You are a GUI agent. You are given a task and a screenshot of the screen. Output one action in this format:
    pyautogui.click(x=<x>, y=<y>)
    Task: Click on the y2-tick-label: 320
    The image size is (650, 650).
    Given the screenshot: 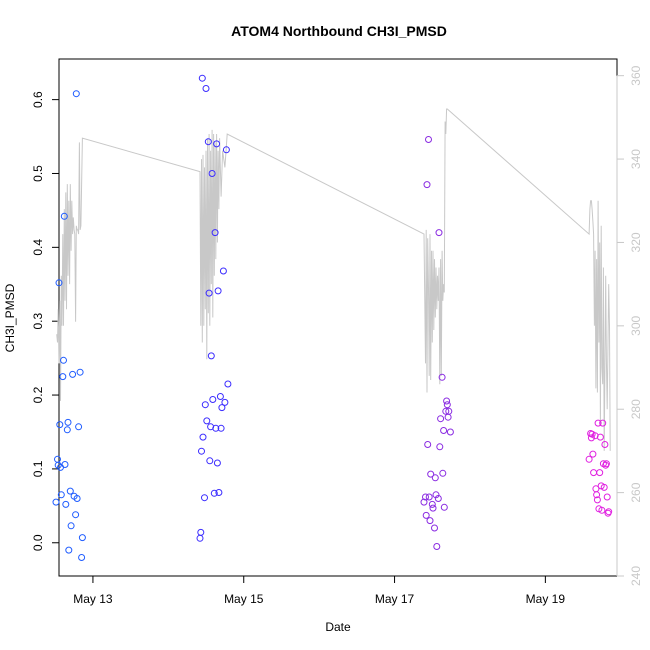 What is the action you would take?
    pyautogui.click(x=636, y=242)
    